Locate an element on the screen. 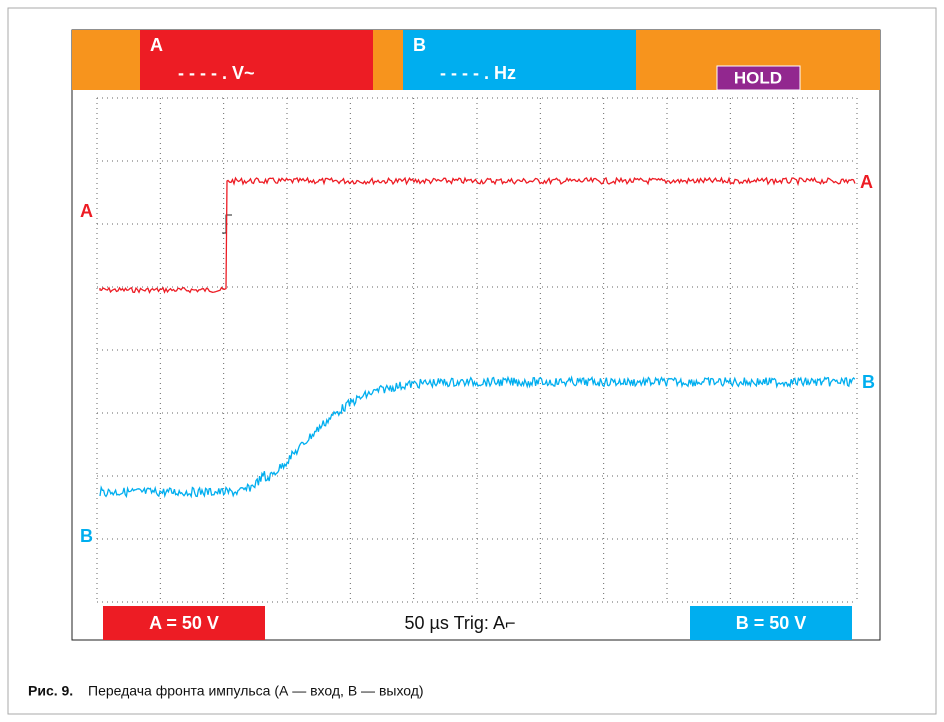  b-label: B is located at coordinates (419, 45).